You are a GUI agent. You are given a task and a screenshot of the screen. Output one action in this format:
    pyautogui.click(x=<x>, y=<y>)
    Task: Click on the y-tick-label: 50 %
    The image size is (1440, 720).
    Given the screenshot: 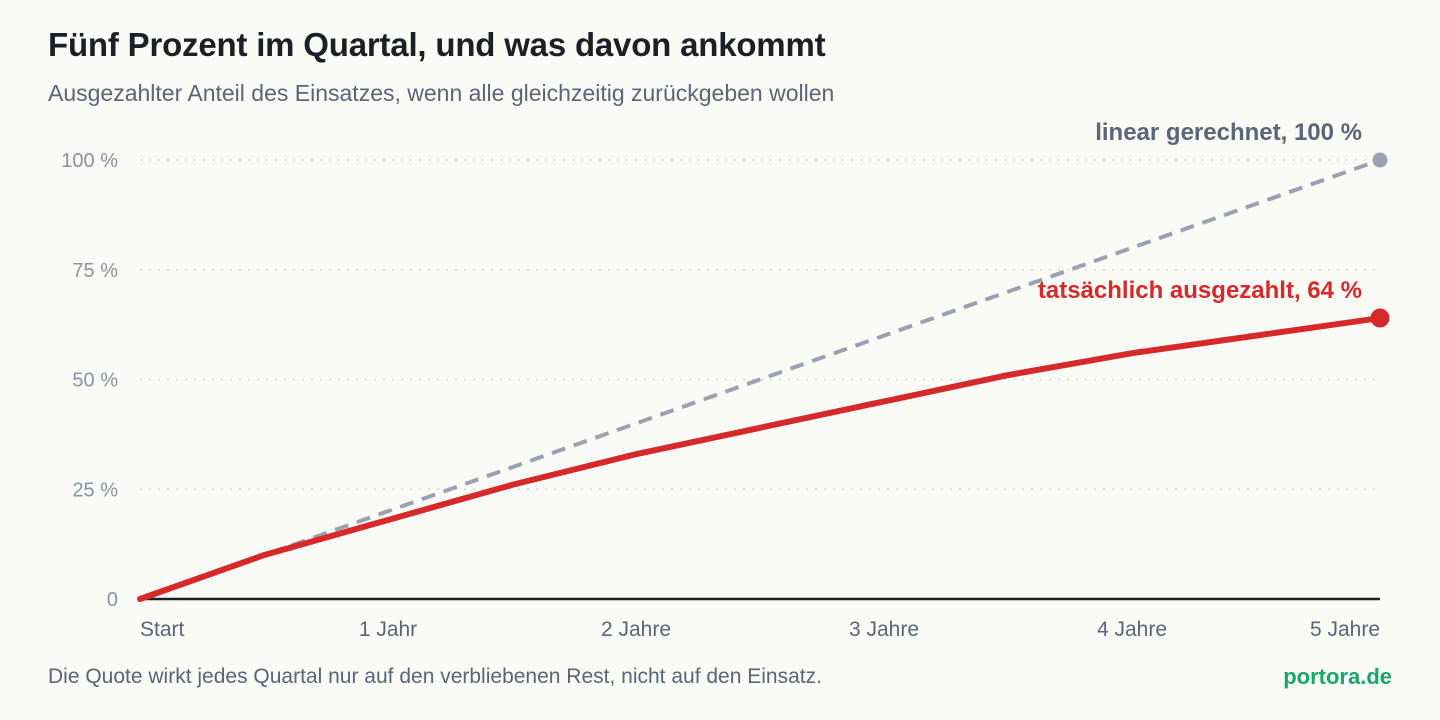 What is the action you would take?
    pyautogui.click(x=95, y=381)
    